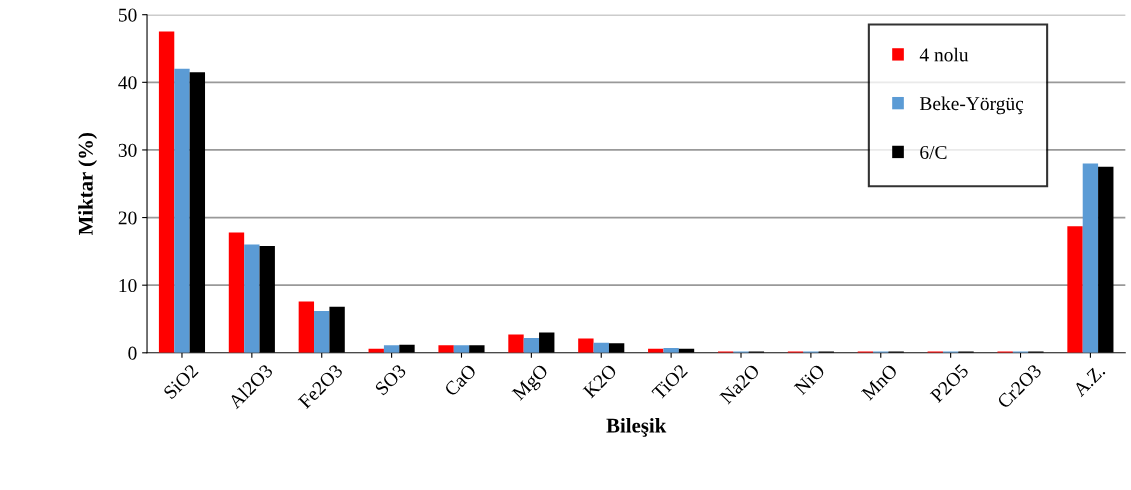  What do you see at coordinates (636, 427) in the screenshot?
I see `x-axis-title: Bileşik` at bounding box center [636, 427].